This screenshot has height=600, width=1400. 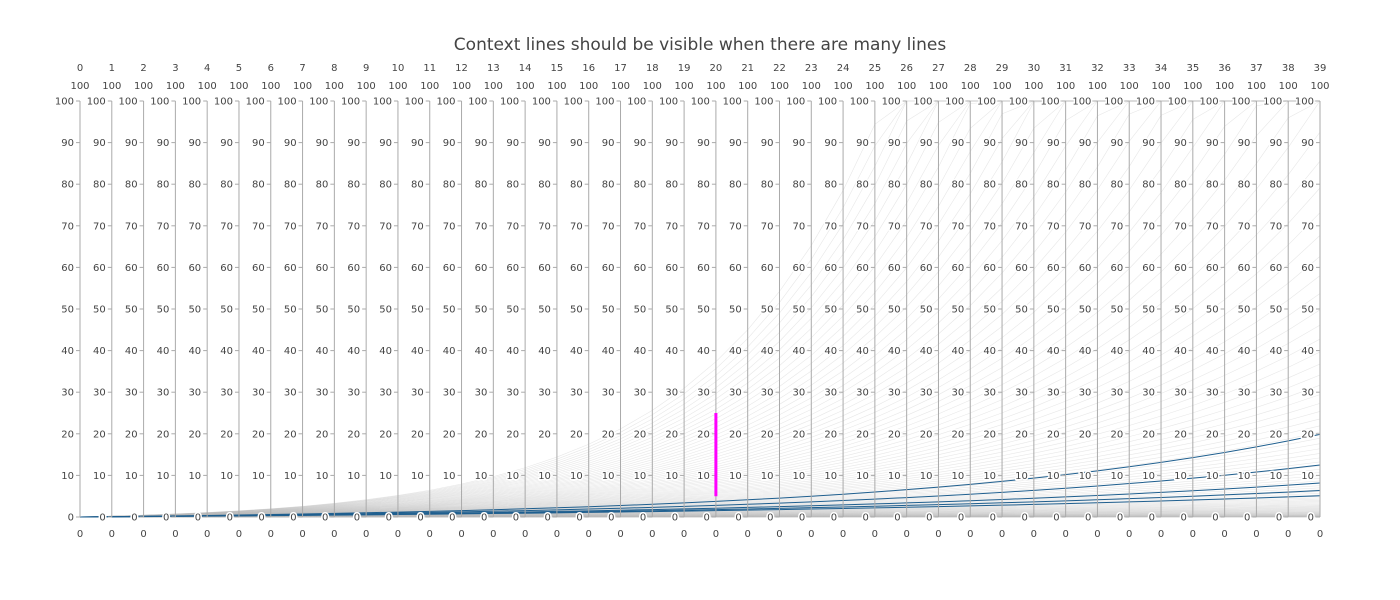 What do you see at coordinates (588, 68) in the screenshot?
I see `dimension-label: 16` at bounding box center [588, 68].